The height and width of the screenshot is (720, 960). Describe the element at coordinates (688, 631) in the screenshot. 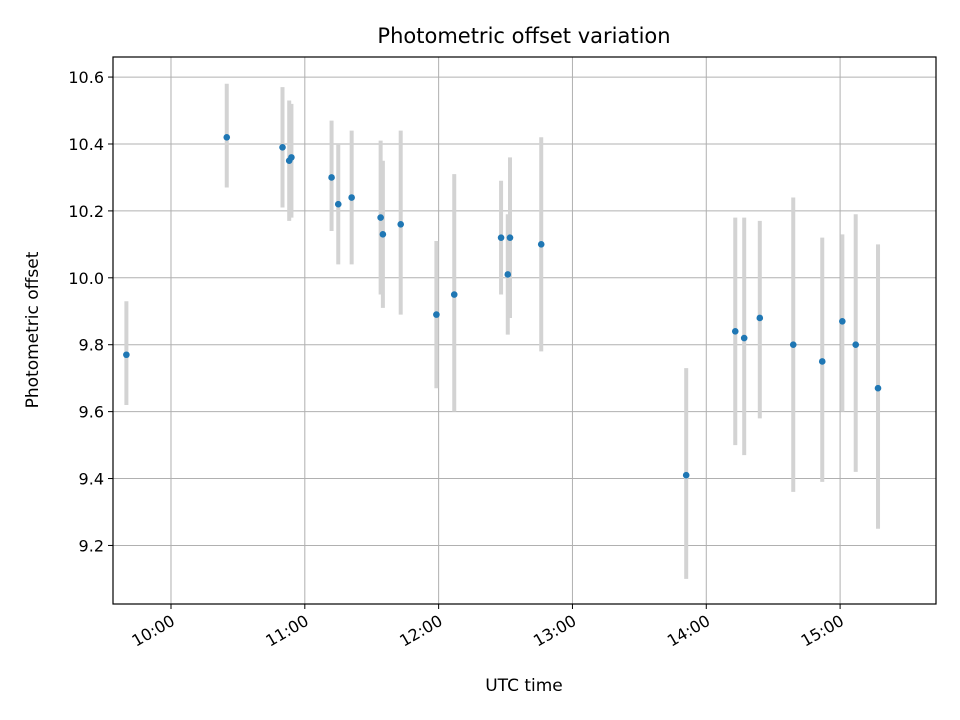

I see `x-tick-label: 14:00` at that location.